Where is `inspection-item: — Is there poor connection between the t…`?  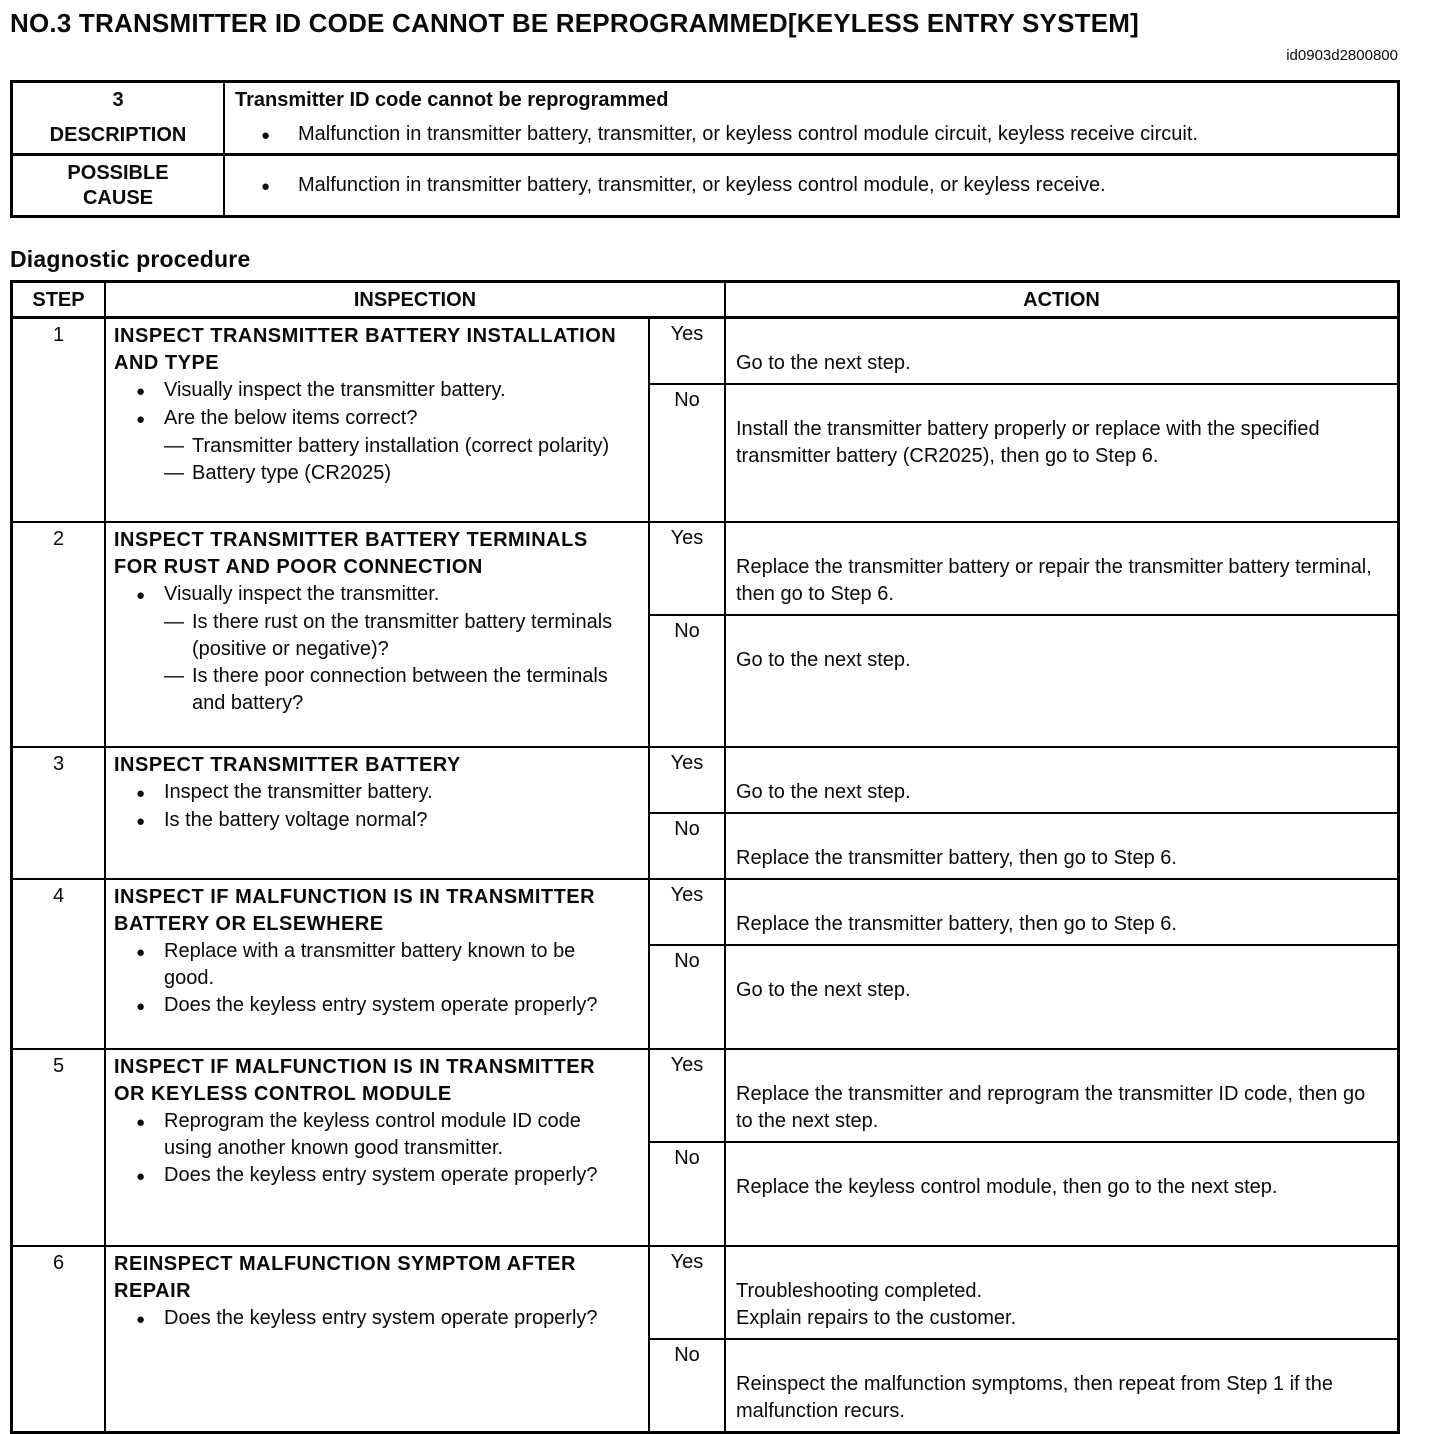
inspection-item: — Is there poor connection between the t… is located at coordinates (367, 690).